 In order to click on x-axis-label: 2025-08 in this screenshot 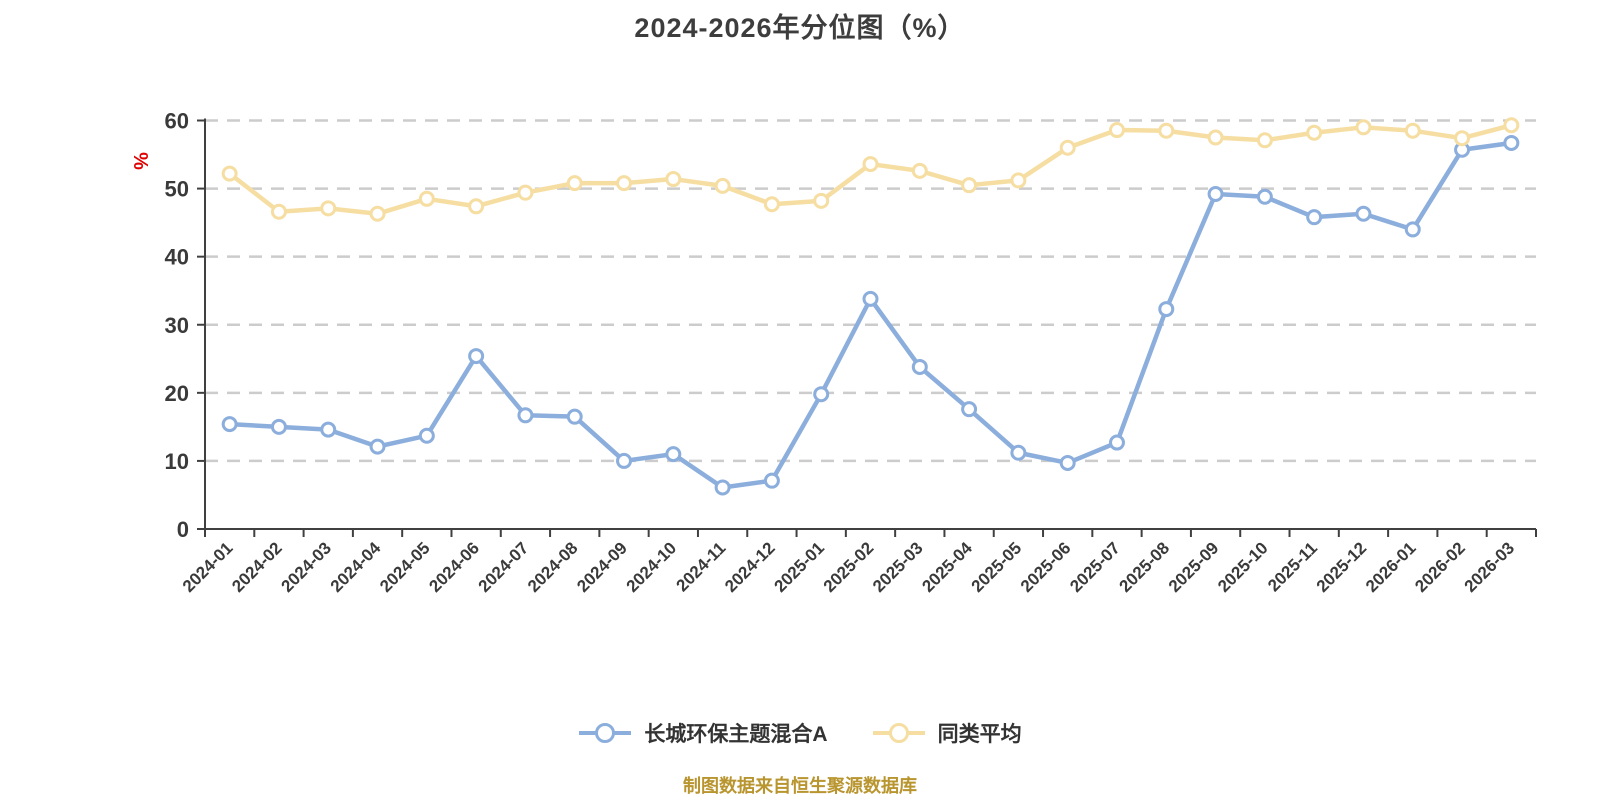, I will do `click(1145, 567)`.